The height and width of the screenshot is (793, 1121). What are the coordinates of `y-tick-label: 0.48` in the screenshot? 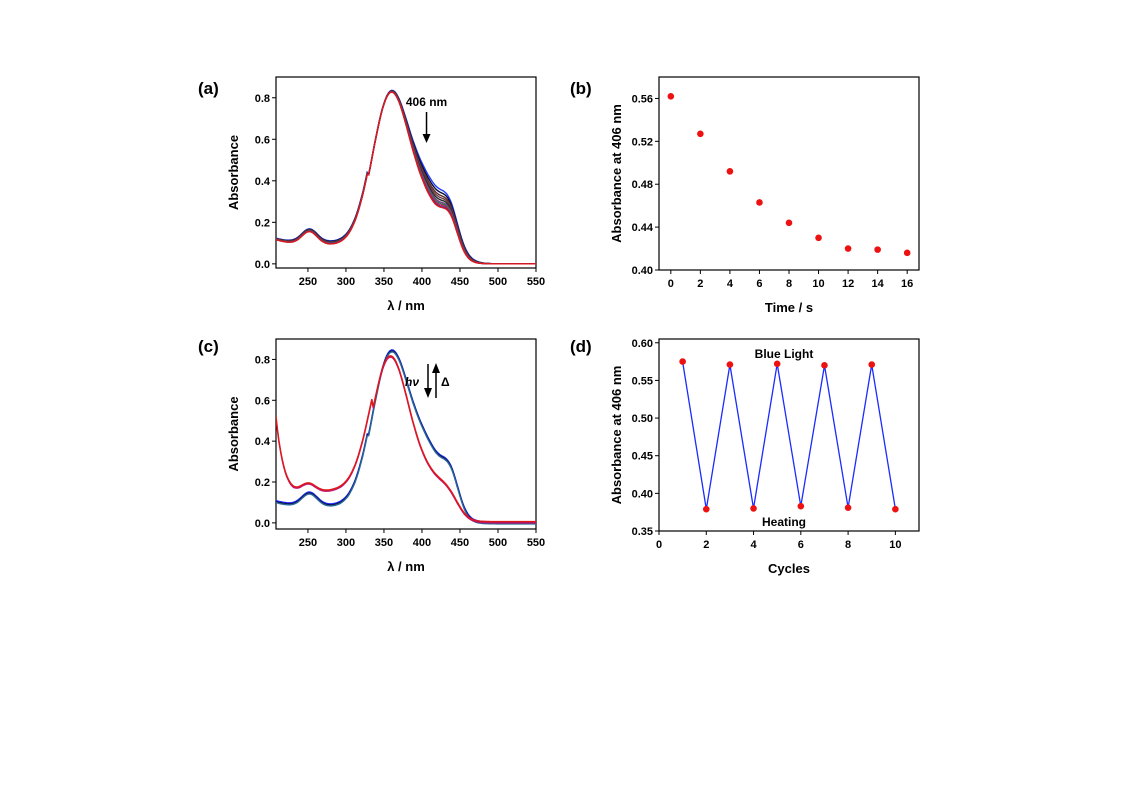 It's located at (642, 185).